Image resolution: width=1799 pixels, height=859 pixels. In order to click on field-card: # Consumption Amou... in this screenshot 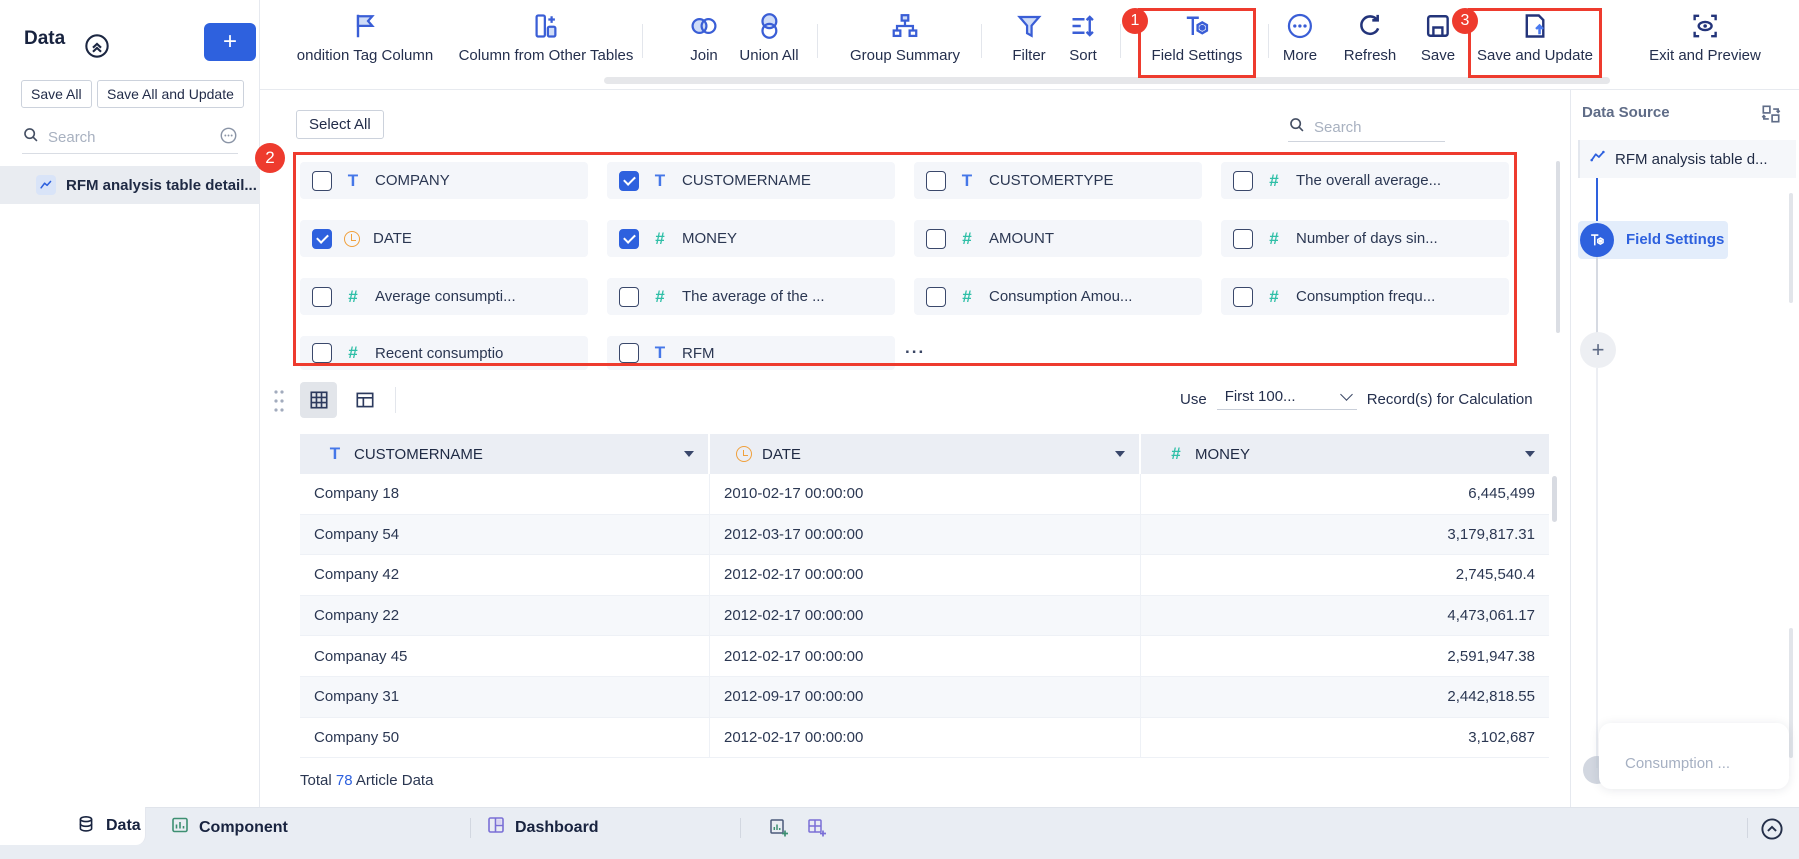, I will do `click(1058, 296)`.